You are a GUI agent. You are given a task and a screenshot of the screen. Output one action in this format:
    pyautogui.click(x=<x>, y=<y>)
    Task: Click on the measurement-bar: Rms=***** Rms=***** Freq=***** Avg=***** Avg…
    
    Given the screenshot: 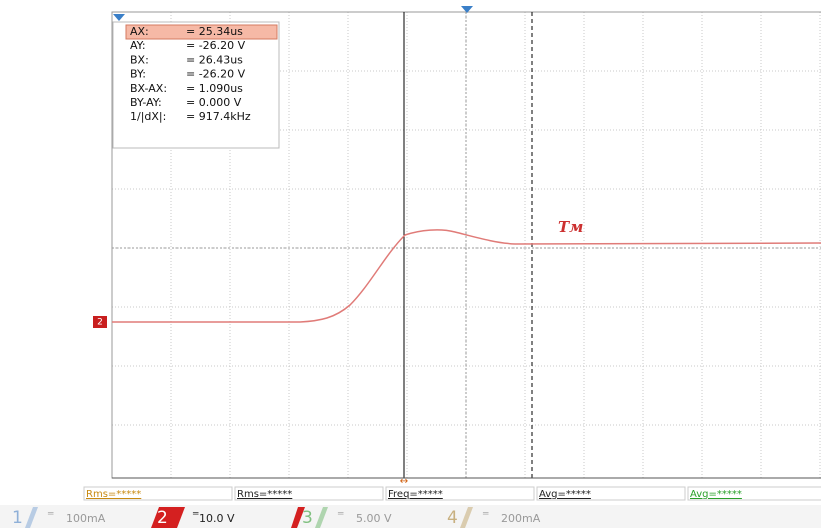 What is the action you would take?
    pyautogui.click(x=452, y=493)
    